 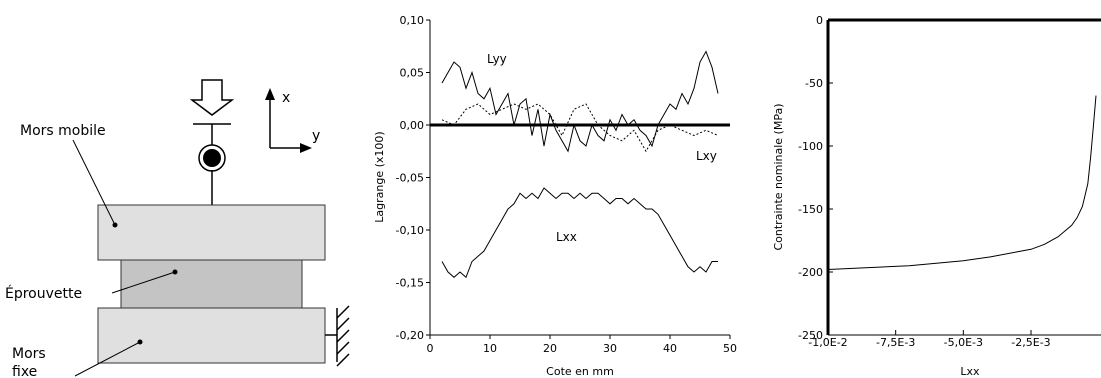 What do you see at coordinates (410, 283) in the screenshot?
I see `chart1-ytick-label: -0,15` at bounding box center [410, 283].